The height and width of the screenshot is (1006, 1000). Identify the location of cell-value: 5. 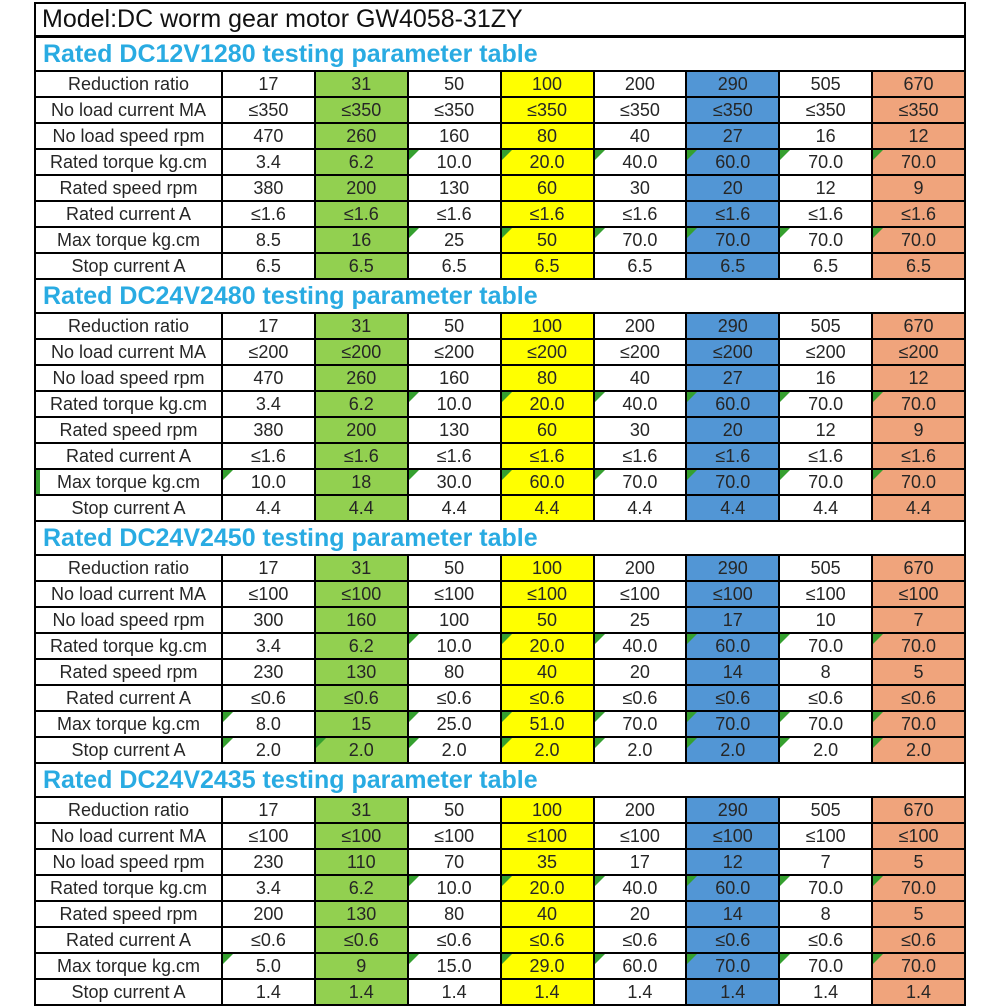
(918, 914).